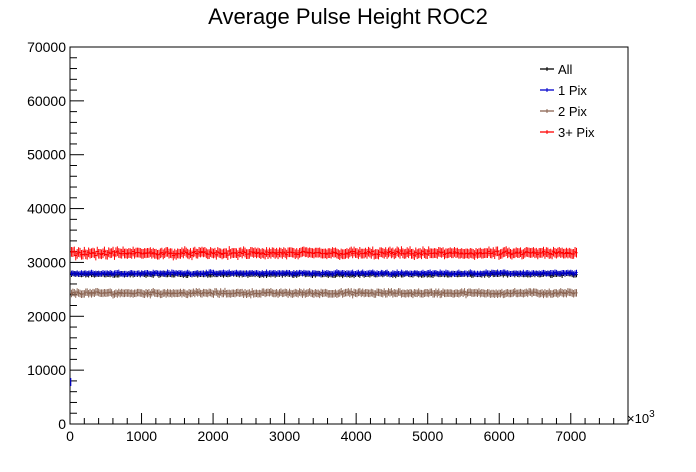 The image size is (696, 472). Describe the element at coordinates (565, 69) in the screenshot. I see `legend-label: All` at that location.